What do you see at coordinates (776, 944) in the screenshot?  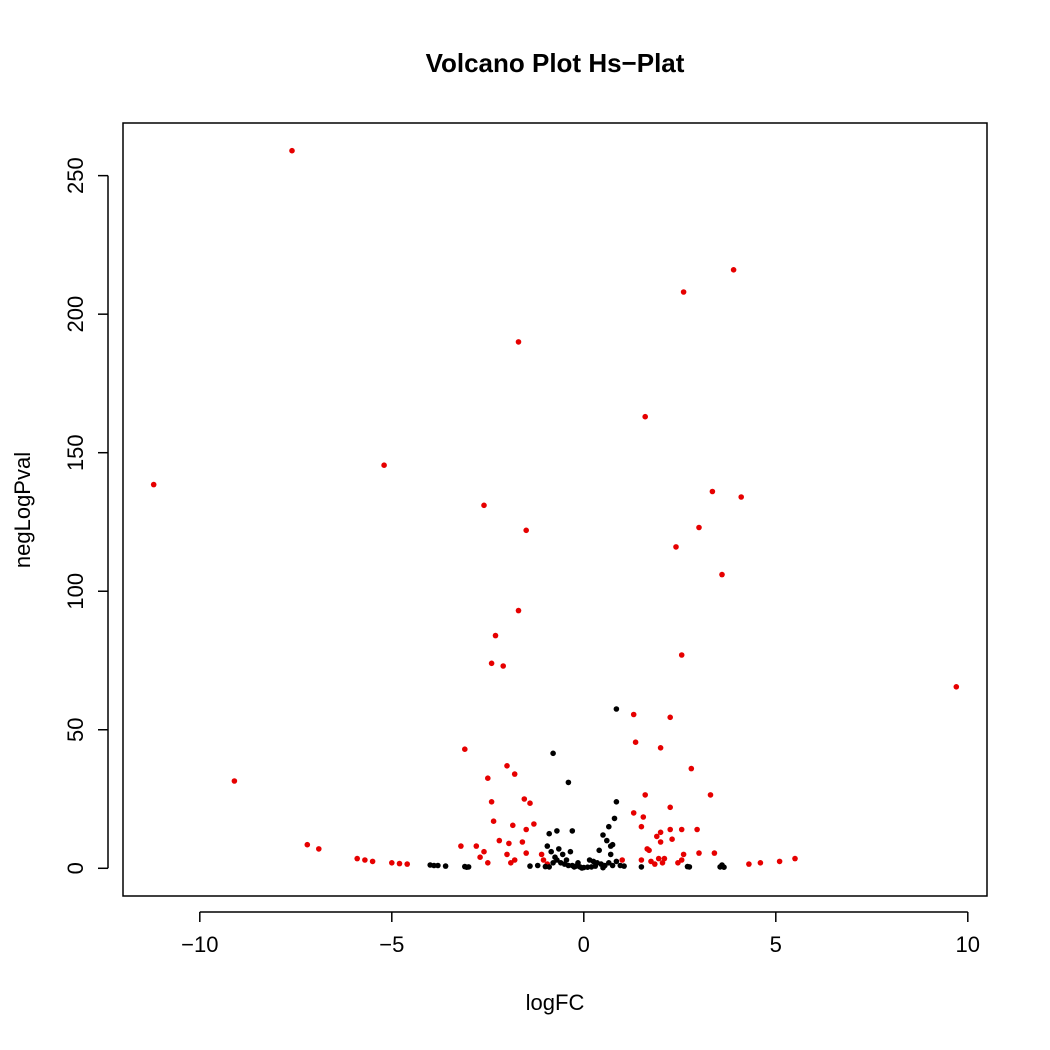 I see `x-tick-label: 5` at bounding box center [776, 944].